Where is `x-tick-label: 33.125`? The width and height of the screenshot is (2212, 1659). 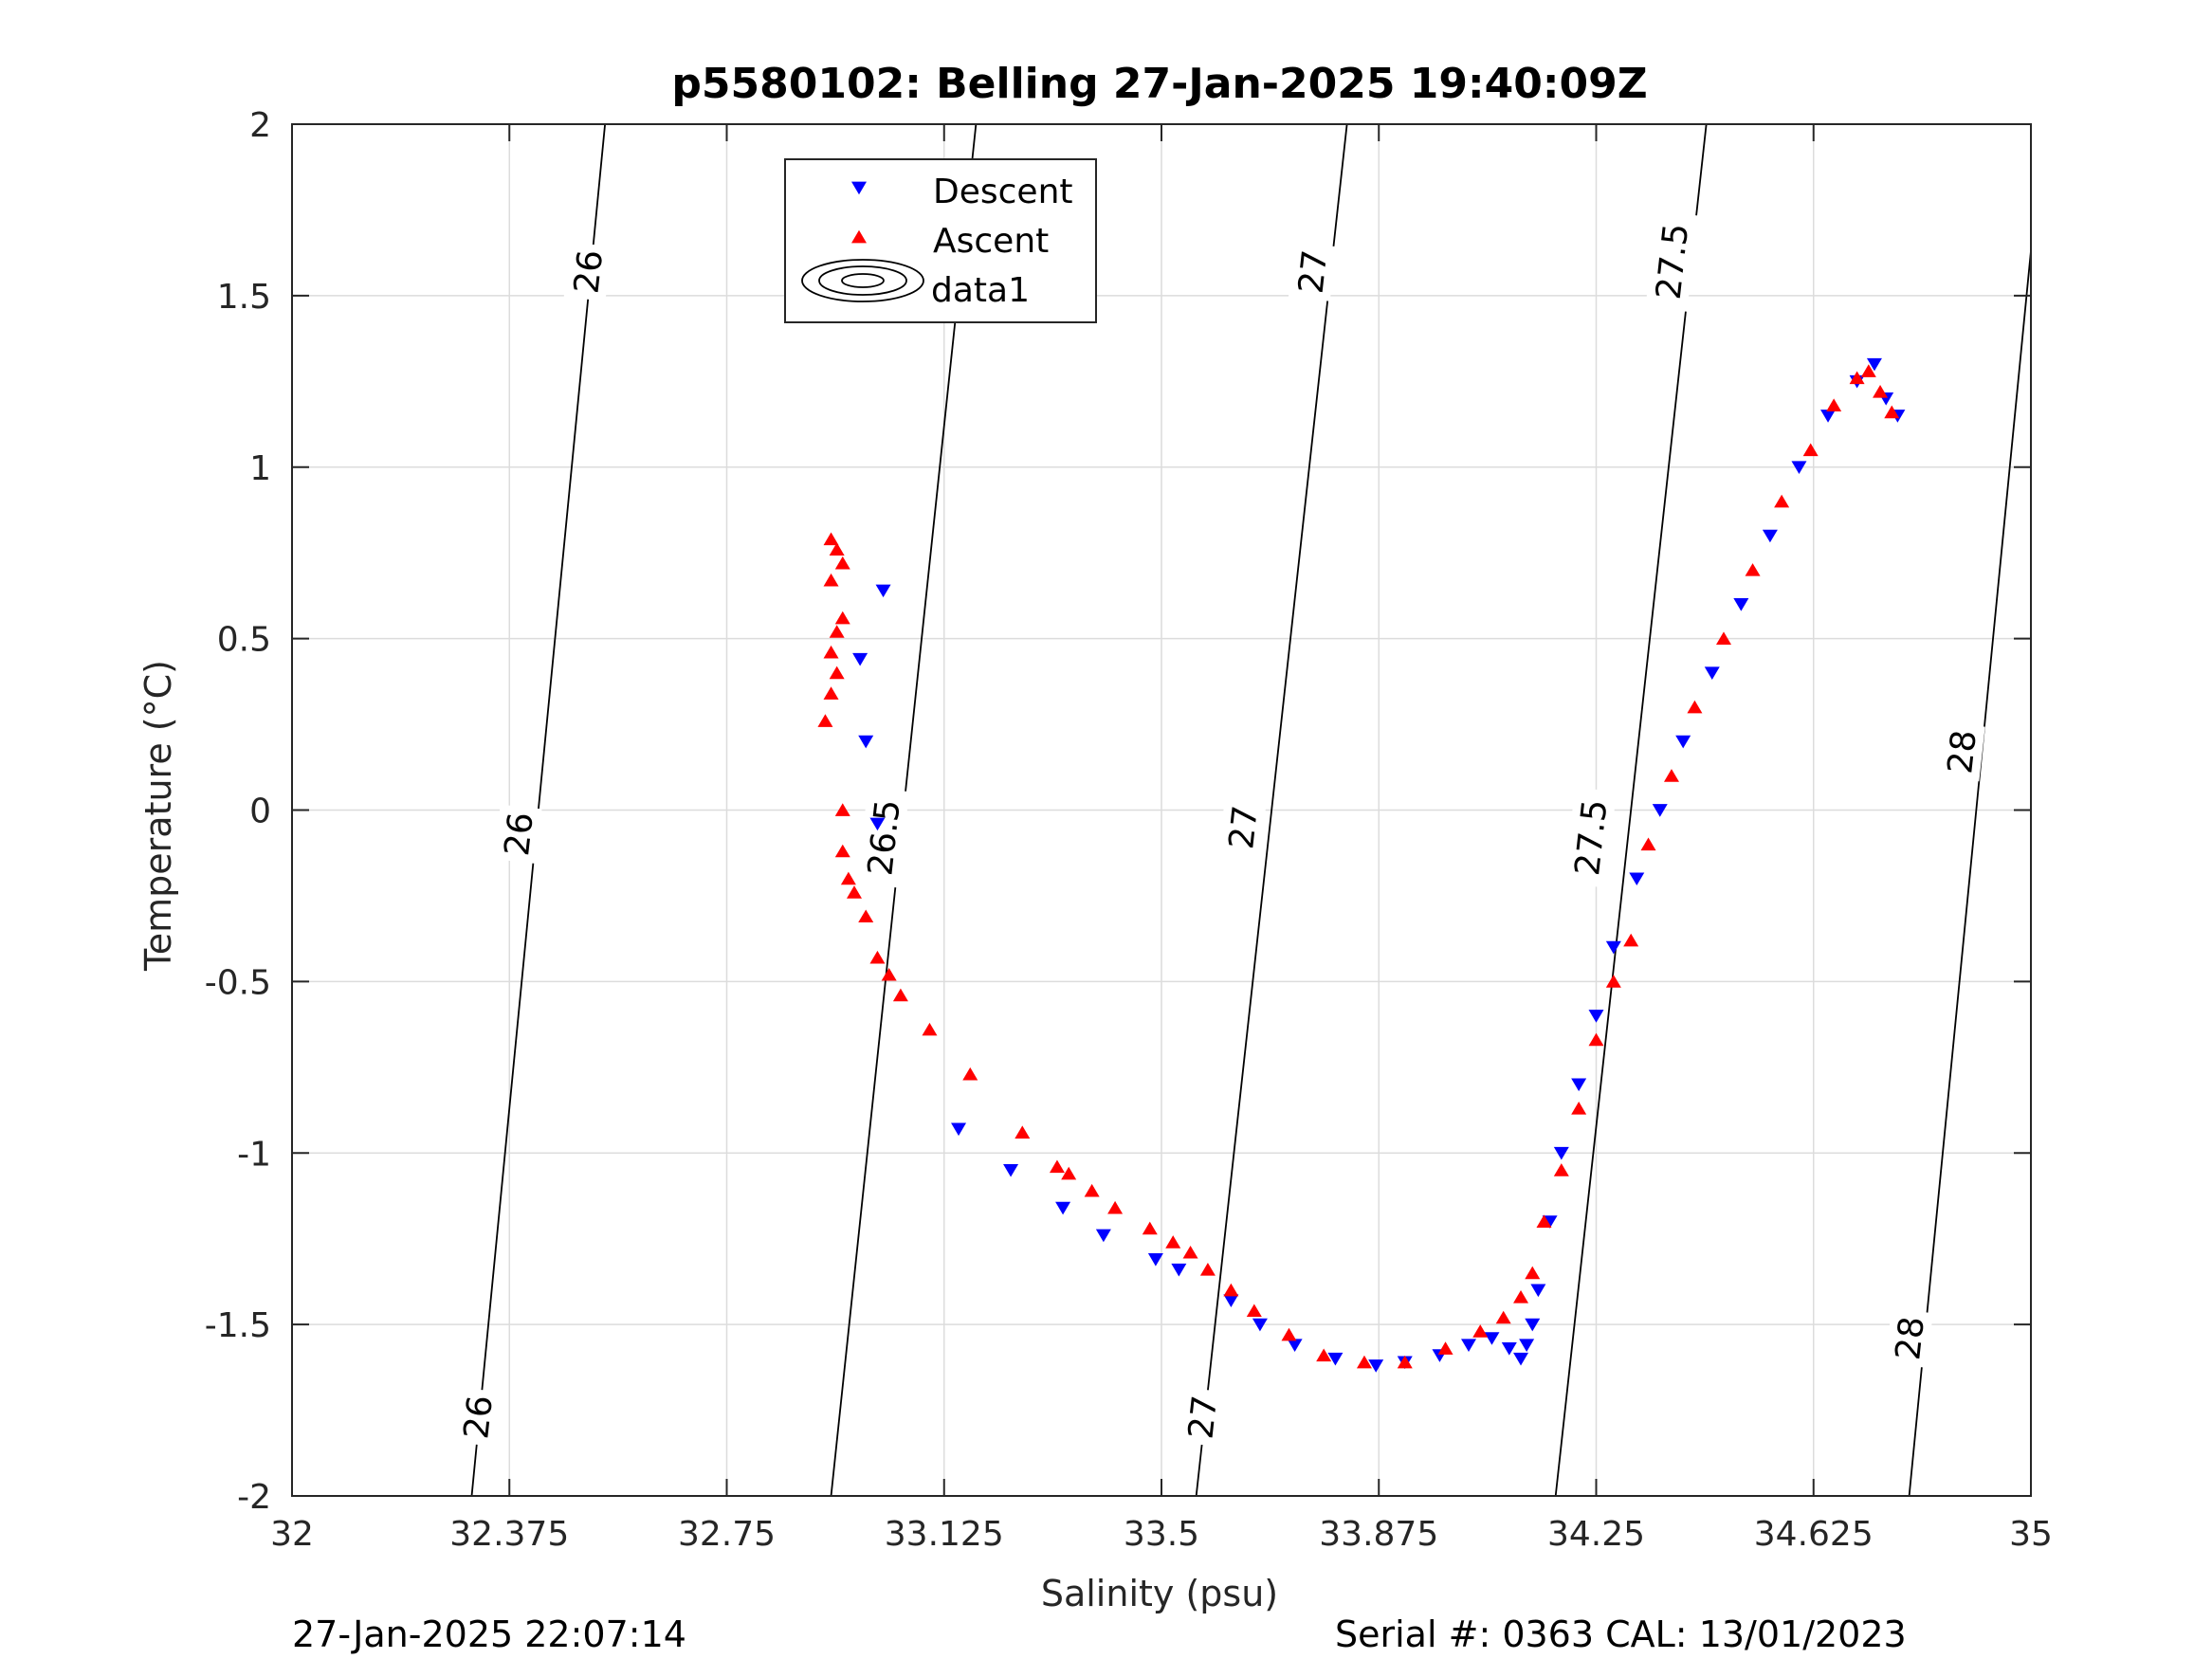 x-tick-label: 33.125 is located at coordinates (944, 1534).